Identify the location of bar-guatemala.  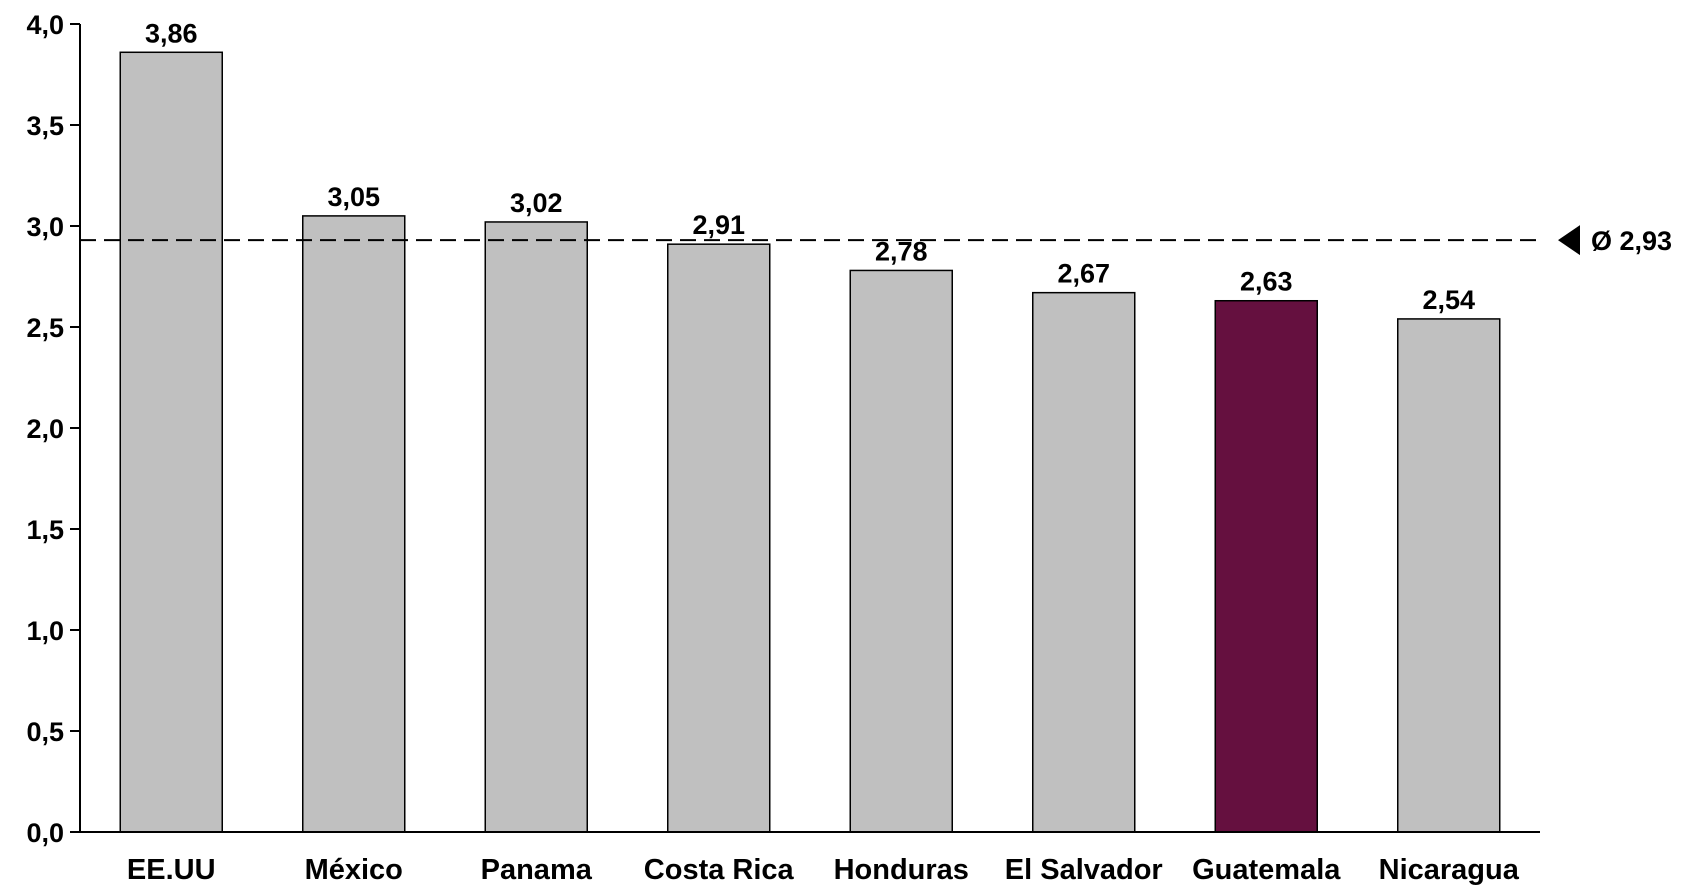
(1266, 566).